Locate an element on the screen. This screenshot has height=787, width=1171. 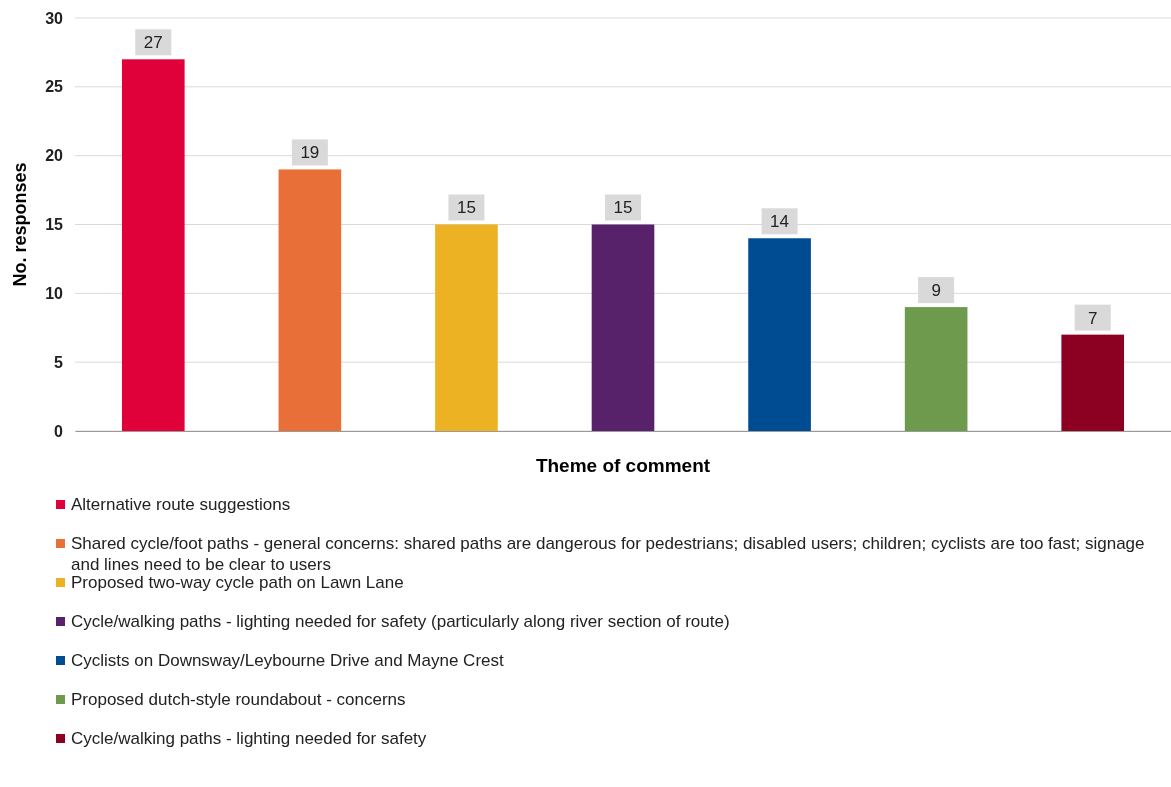
legend-label: Cycle/walking paths - lighting needed for safety (particularly along river section of route) is located at coordinates (400, 621).